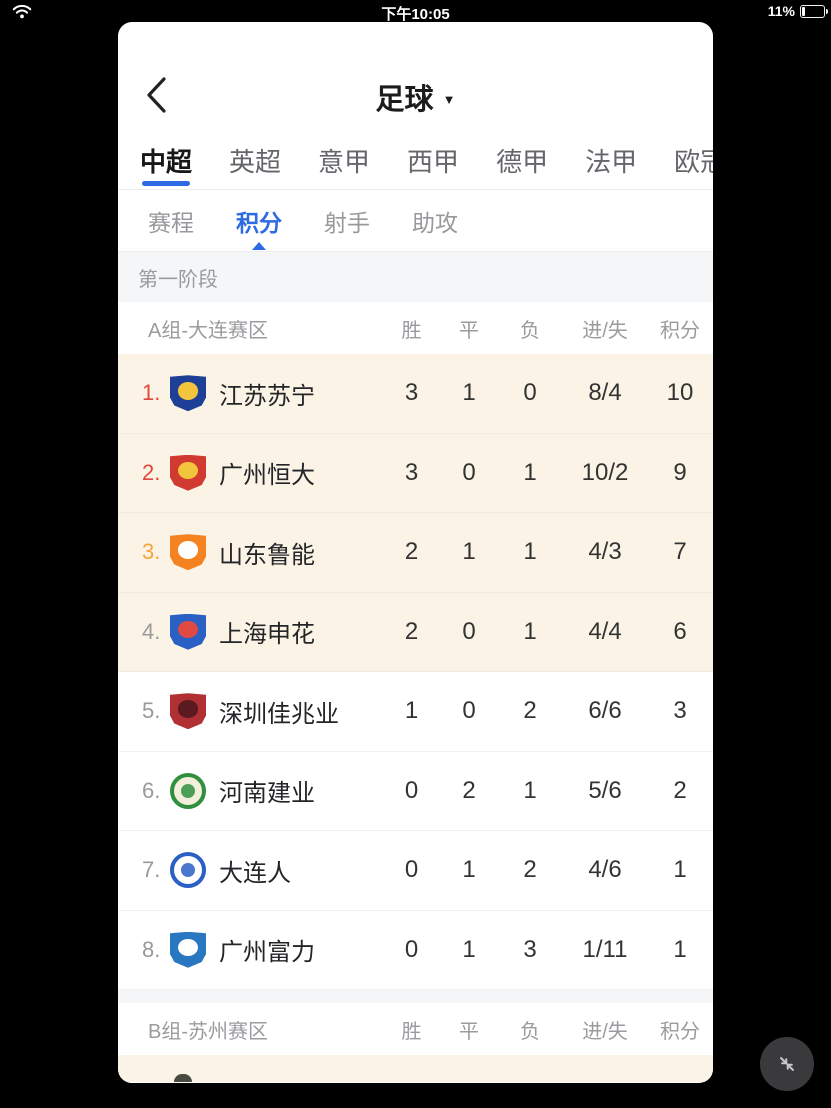 This screenshot has width=831, height=1108. I want to click on group-title: A组-大连赛区, so click(208, 330).